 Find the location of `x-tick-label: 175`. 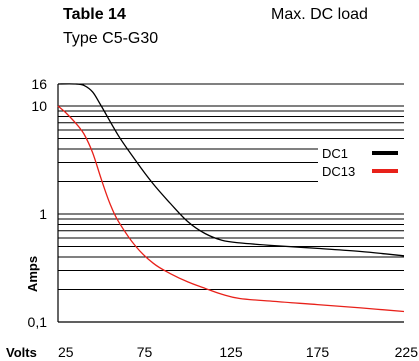

x-tick-label: 175 is located at coordinates (318, 352).